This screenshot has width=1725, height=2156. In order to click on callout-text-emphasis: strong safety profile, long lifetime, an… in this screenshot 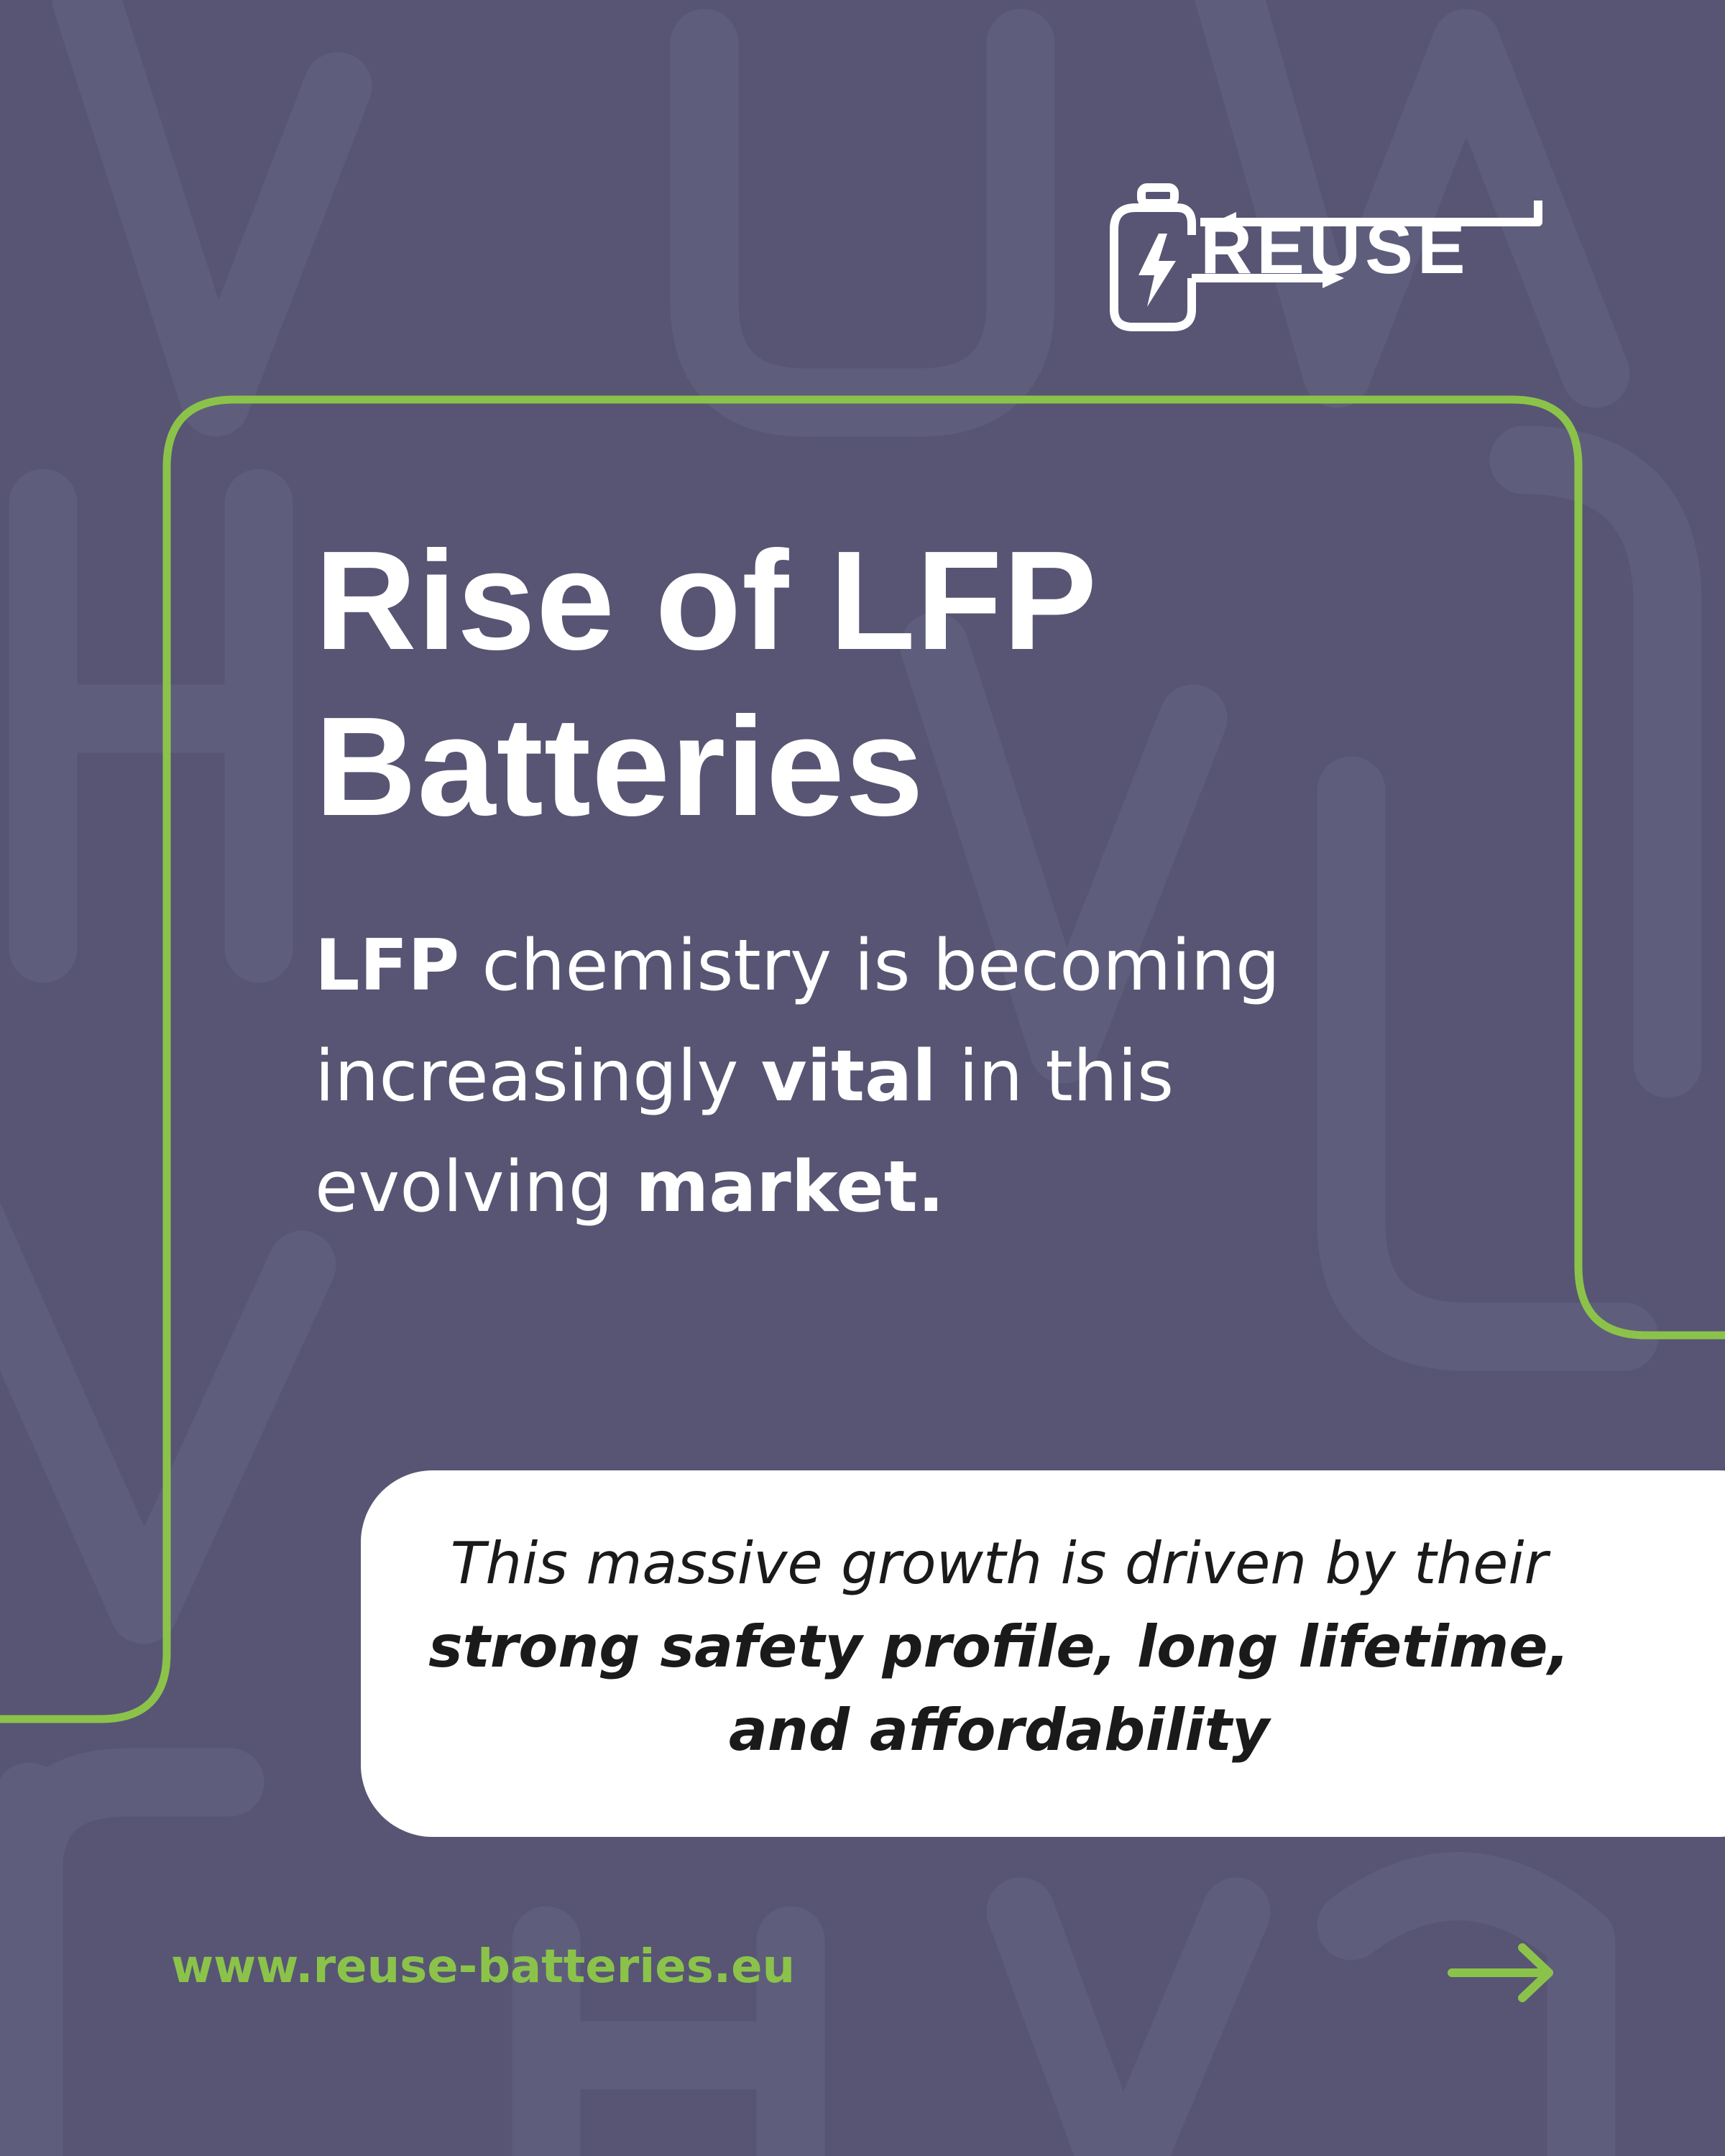, I will do `click(999, 1688)`.